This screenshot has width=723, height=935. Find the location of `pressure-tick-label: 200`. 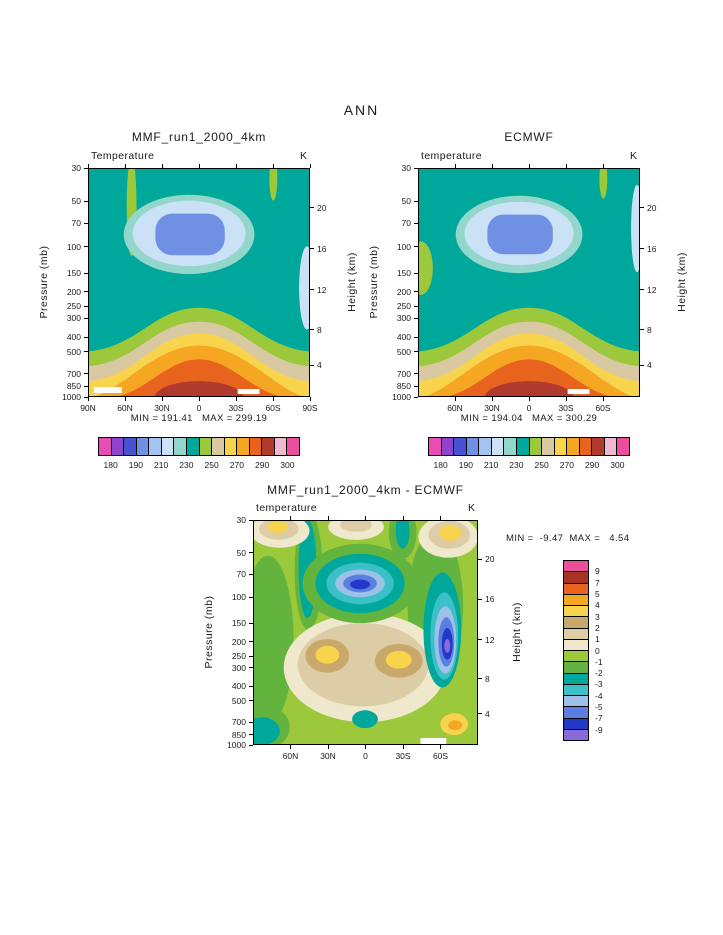

pressure-tick-label: 200 is located at coordinates (403, 291).